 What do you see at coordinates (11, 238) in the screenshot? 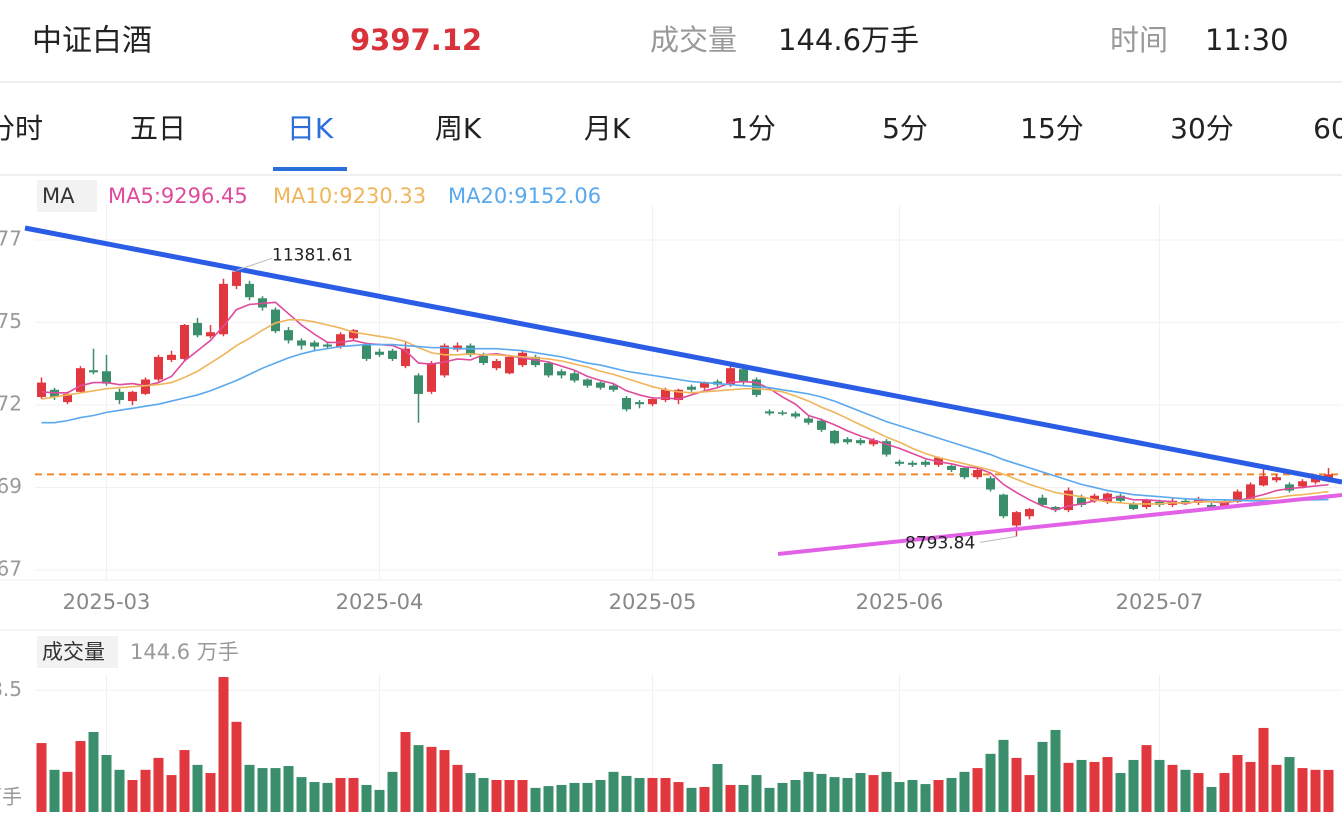
I see `y-tick-label: 11677` at bounding box center [11, 238].